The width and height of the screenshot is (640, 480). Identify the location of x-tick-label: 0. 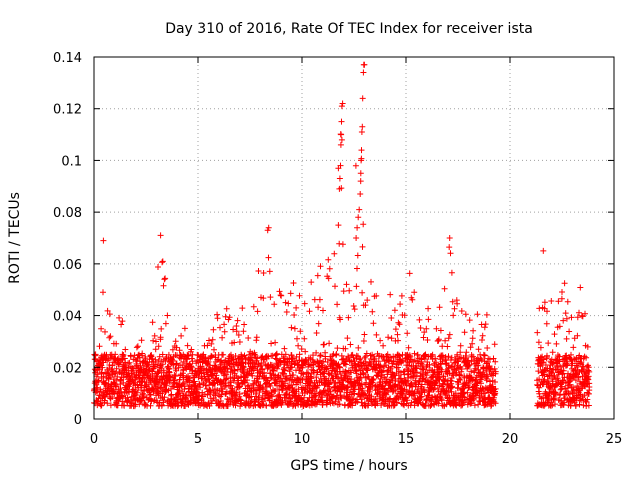
(94, 439).